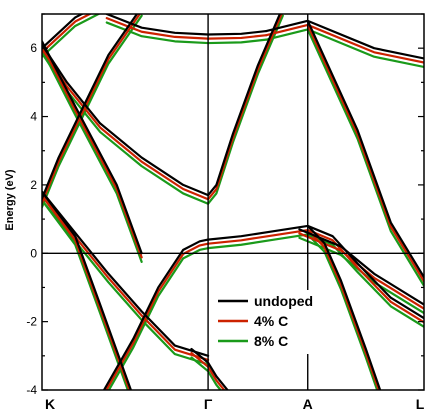 The image size is (436, 419). I want to click on kpoint-label: K, so click(50, 404).